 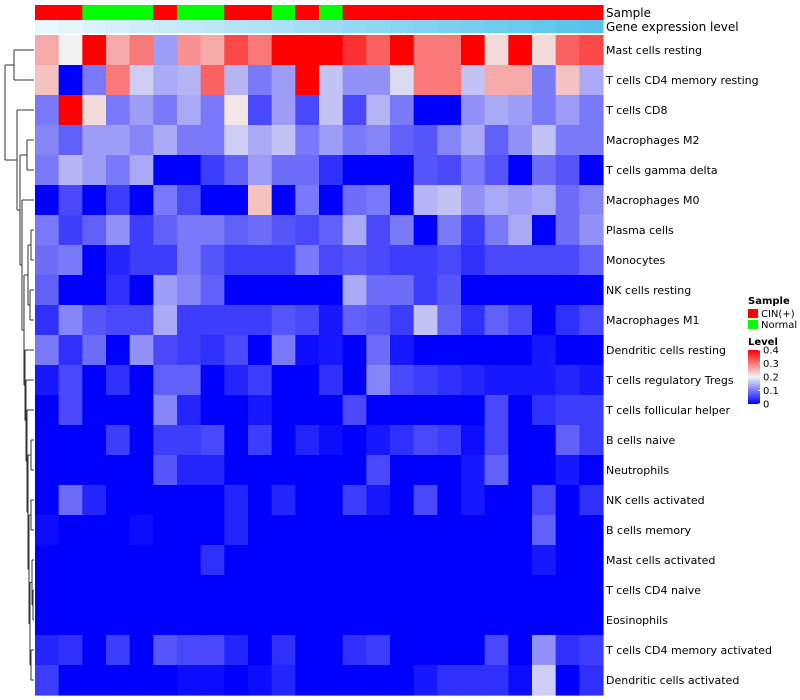 I want to click on row-label: T cells regulatory Tregs, so click(x=669, y=380).